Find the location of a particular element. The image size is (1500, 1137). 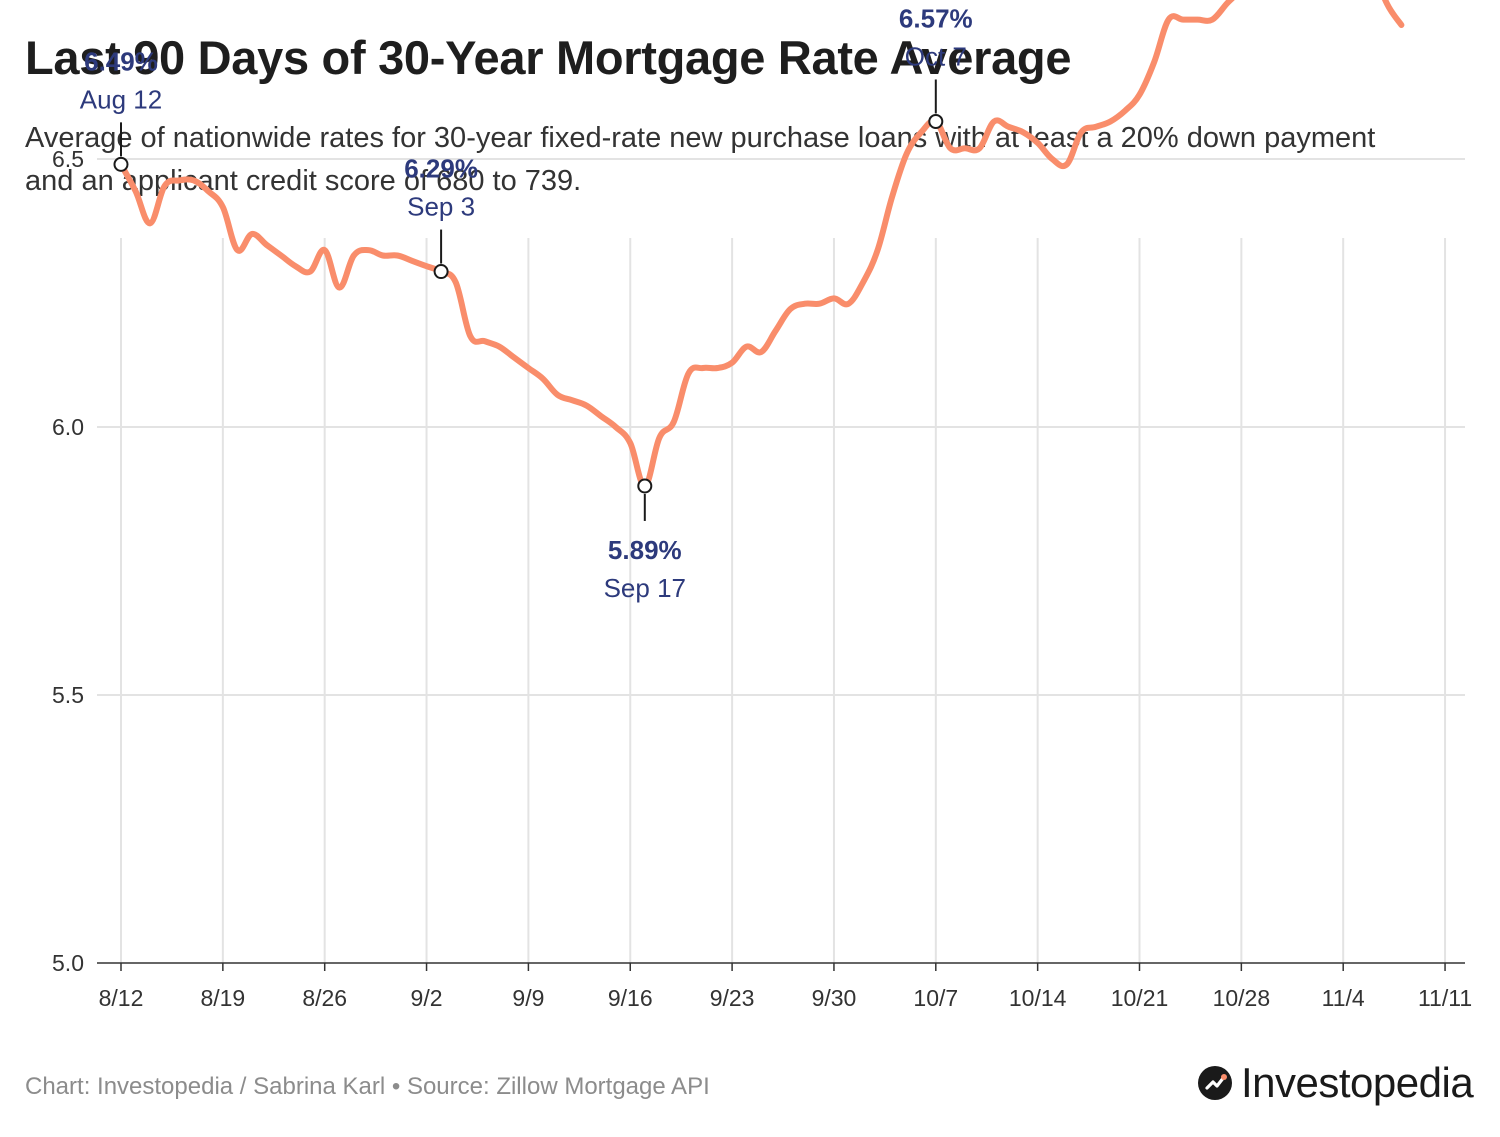

annotation-date: Aug 12 is located at coordinates (121, 99).